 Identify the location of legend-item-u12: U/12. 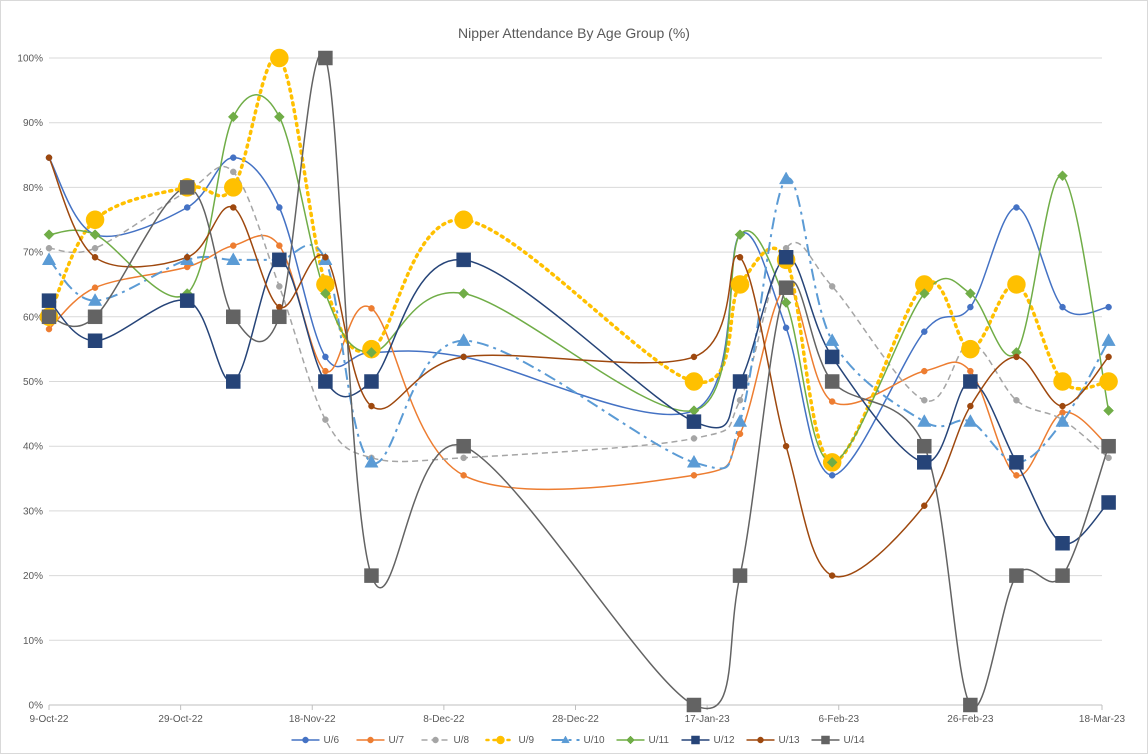
(708, 740).